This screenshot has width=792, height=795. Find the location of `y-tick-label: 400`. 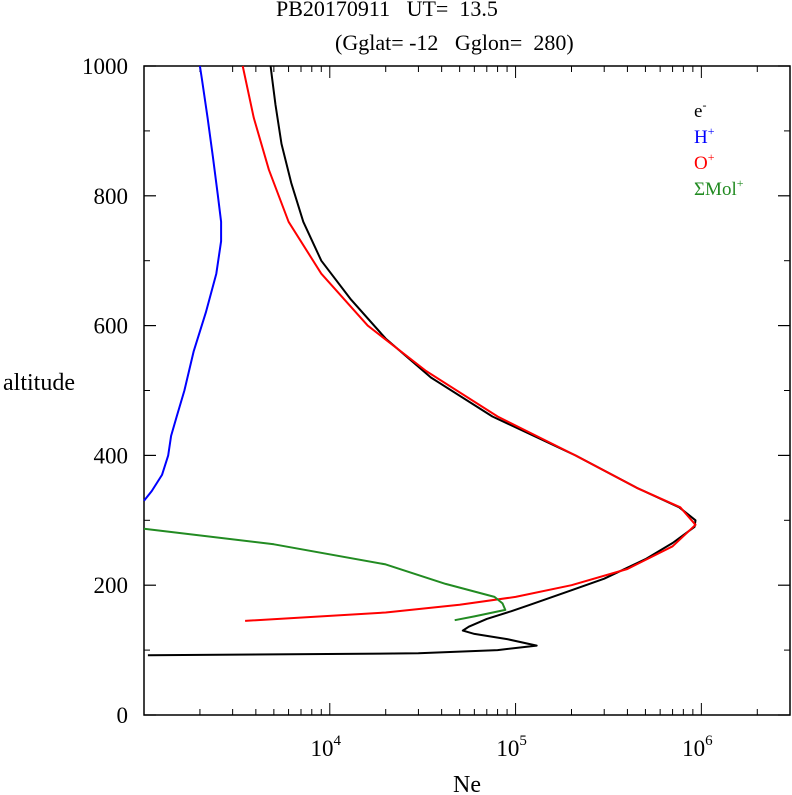

y-tick-label: 400 is located at coordinates (111, 455).